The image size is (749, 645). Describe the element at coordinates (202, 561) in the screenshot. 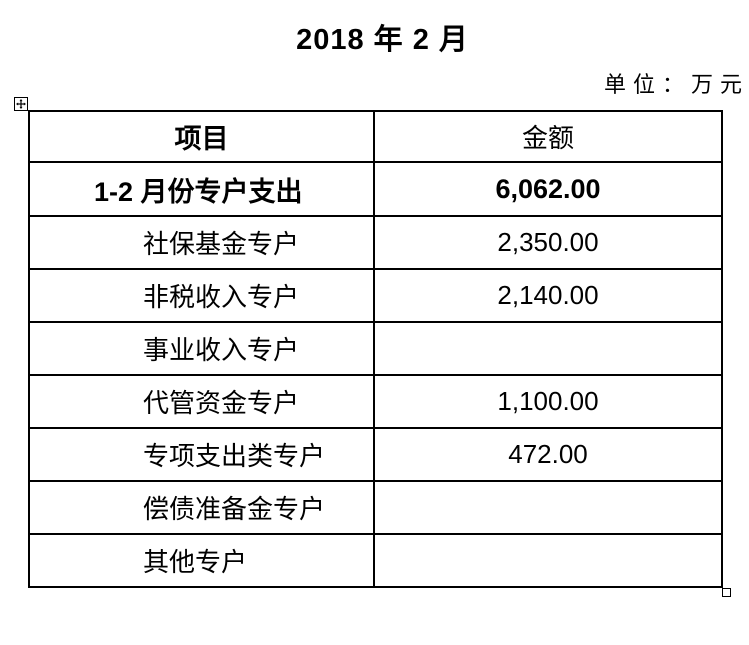

I see `table-cell-item: 其他专户` at that location.